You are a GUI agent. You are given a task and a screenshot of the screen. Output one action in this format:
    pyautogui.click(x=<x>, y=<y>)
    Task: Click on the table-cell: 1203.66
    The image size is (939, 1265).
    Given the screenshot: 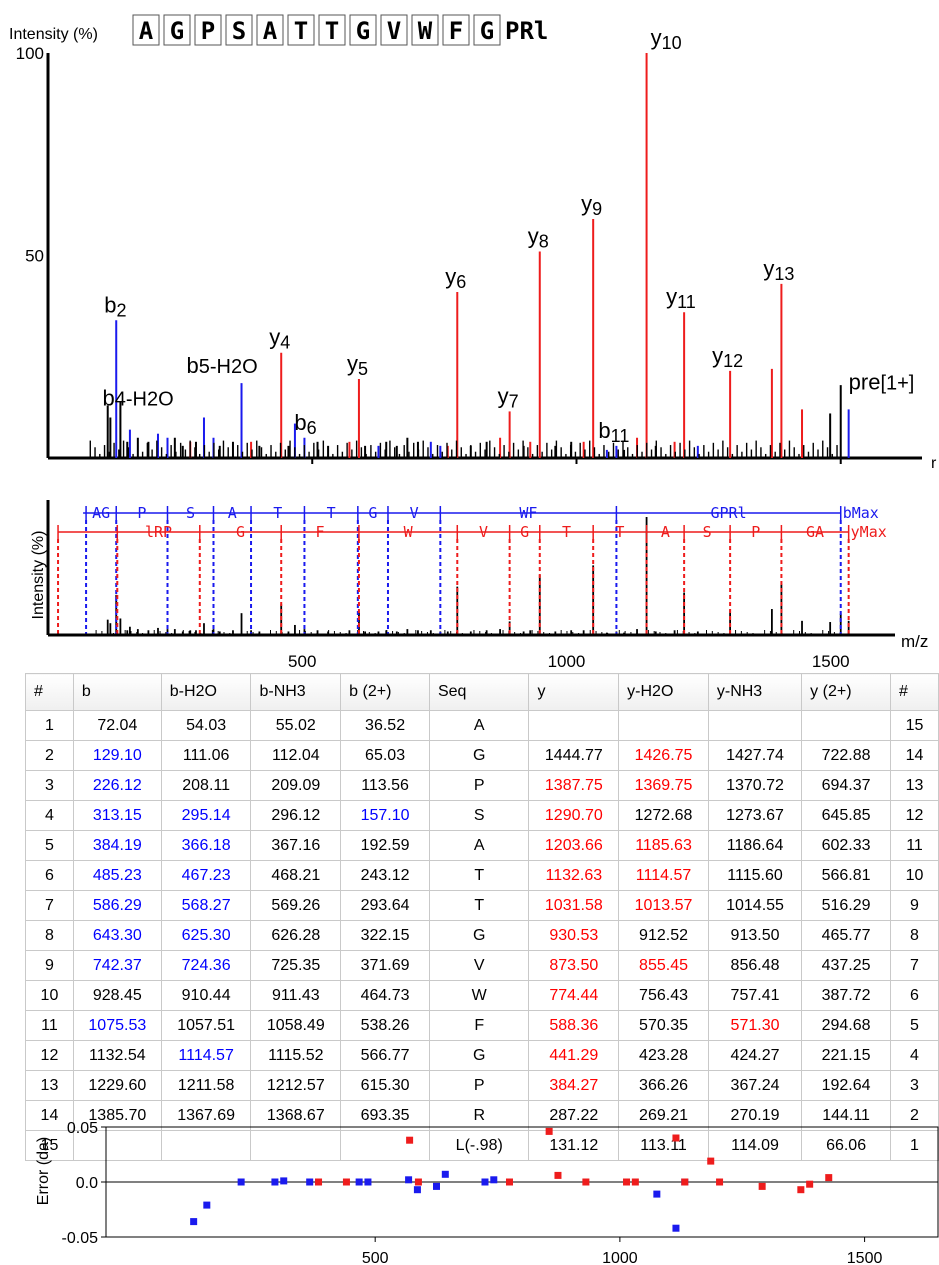 What is the action you would take?
    pyautogui.click(x=574, y=845)
    